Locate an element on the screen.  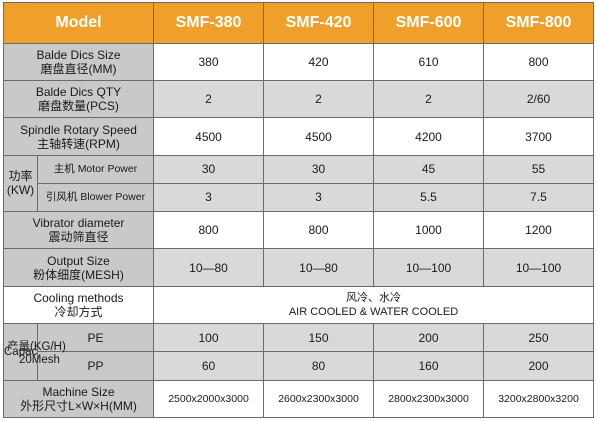
table-row-blade-size: Balde Dics Size 磨盘直径(MM) 380 420 610 800 is located at coordinates (298, 62).